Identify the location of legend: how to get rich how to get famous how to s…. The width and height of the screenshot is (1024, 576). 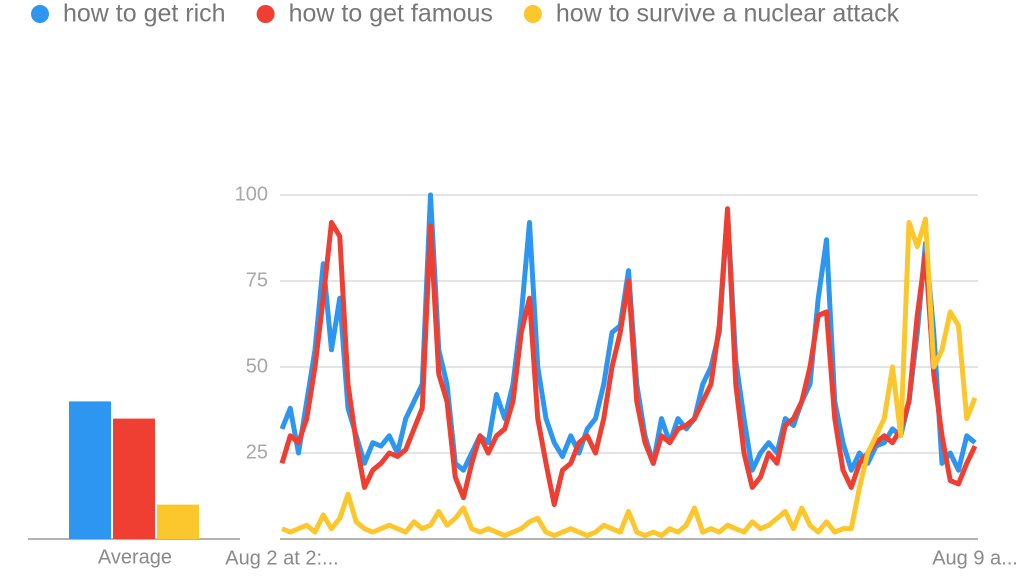
(465, 14).